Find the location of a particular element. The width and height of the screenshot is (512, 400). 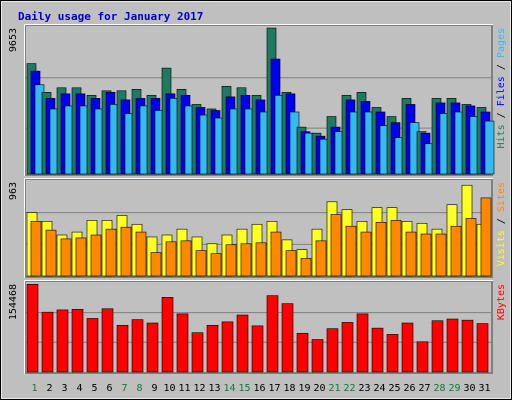

x-tick-label-day-15: 15 is located at coordinates (244, 388).